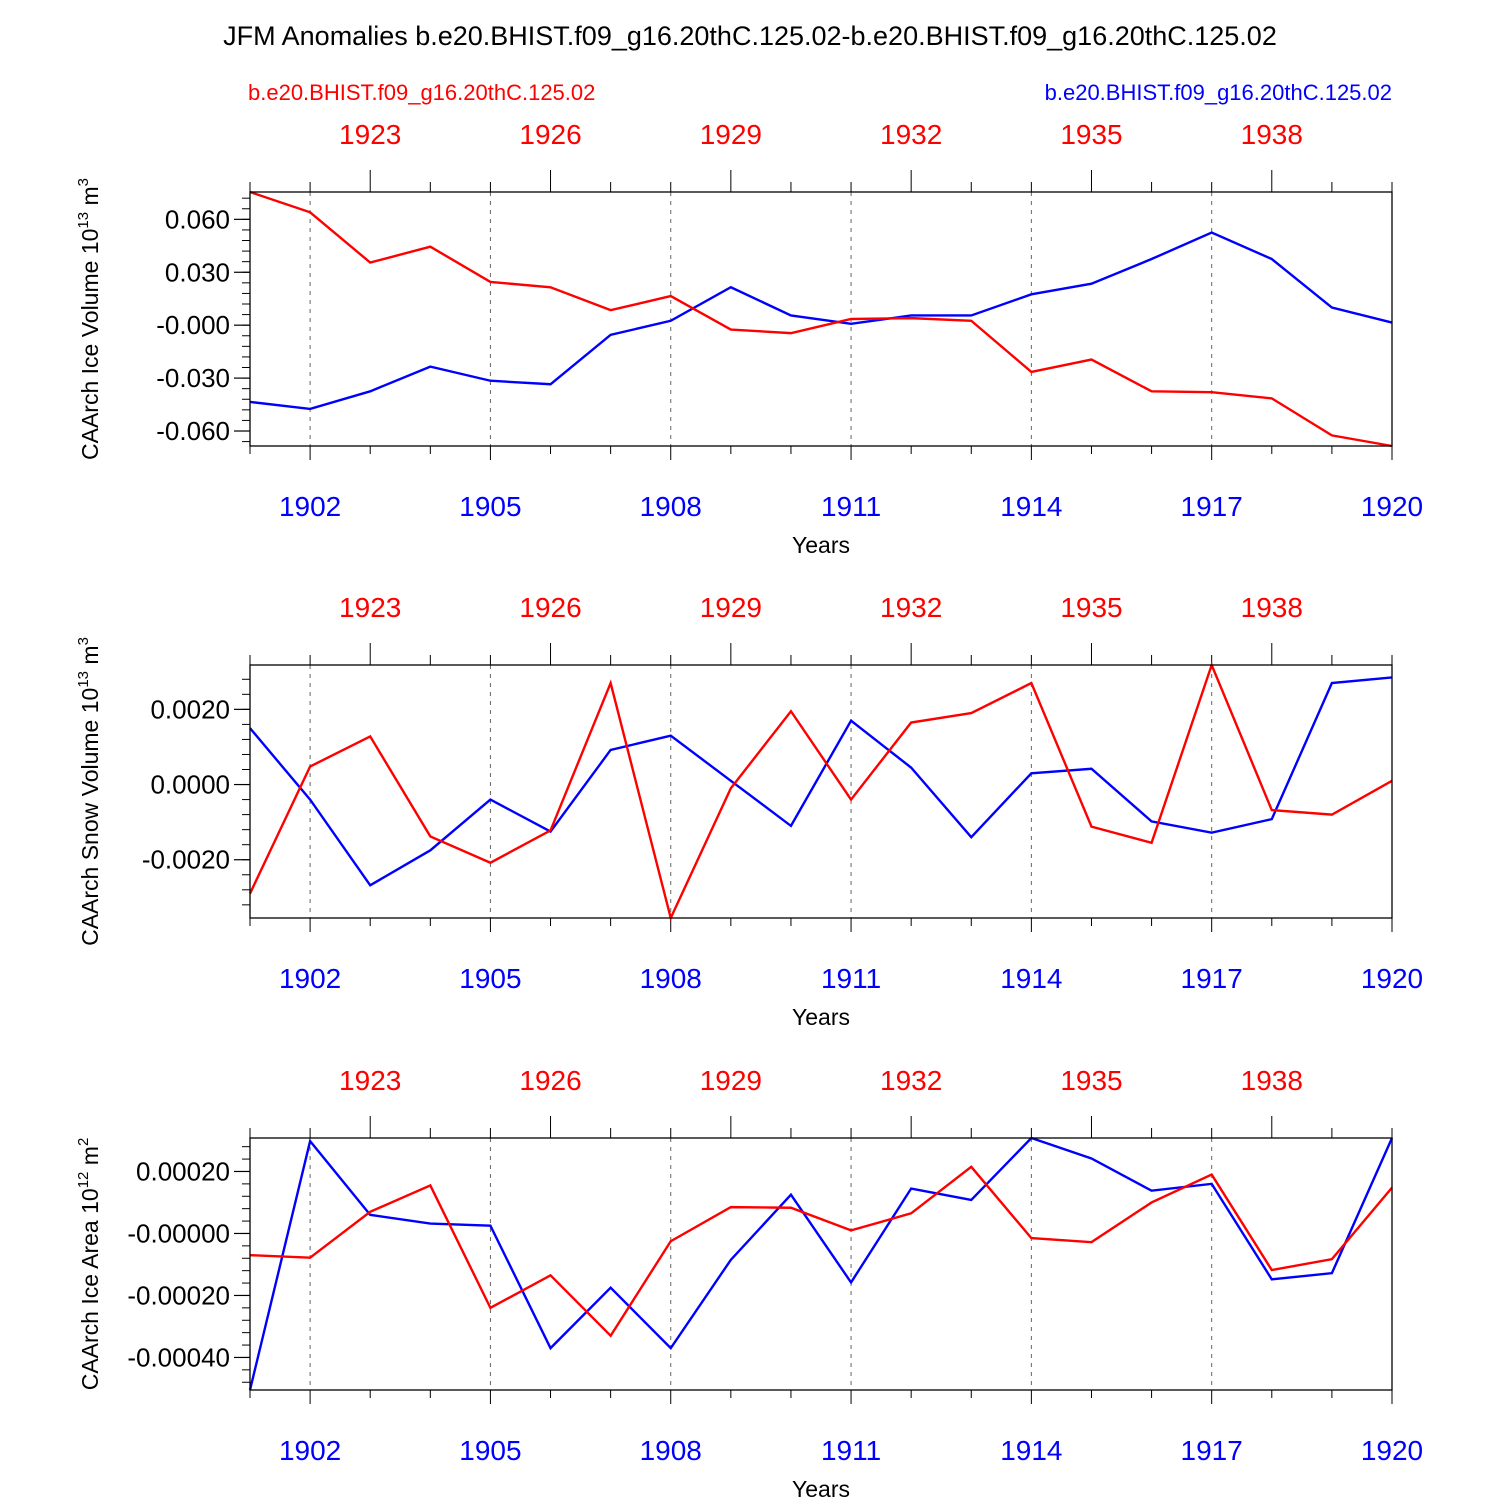 Image resolution: width=1500 pixels, height=1500 pixels. What do you see at coordinates (178, 1233) in the screenshot?
I see `y-tick-label: -0.00000` at bounding box center [178, 1233].